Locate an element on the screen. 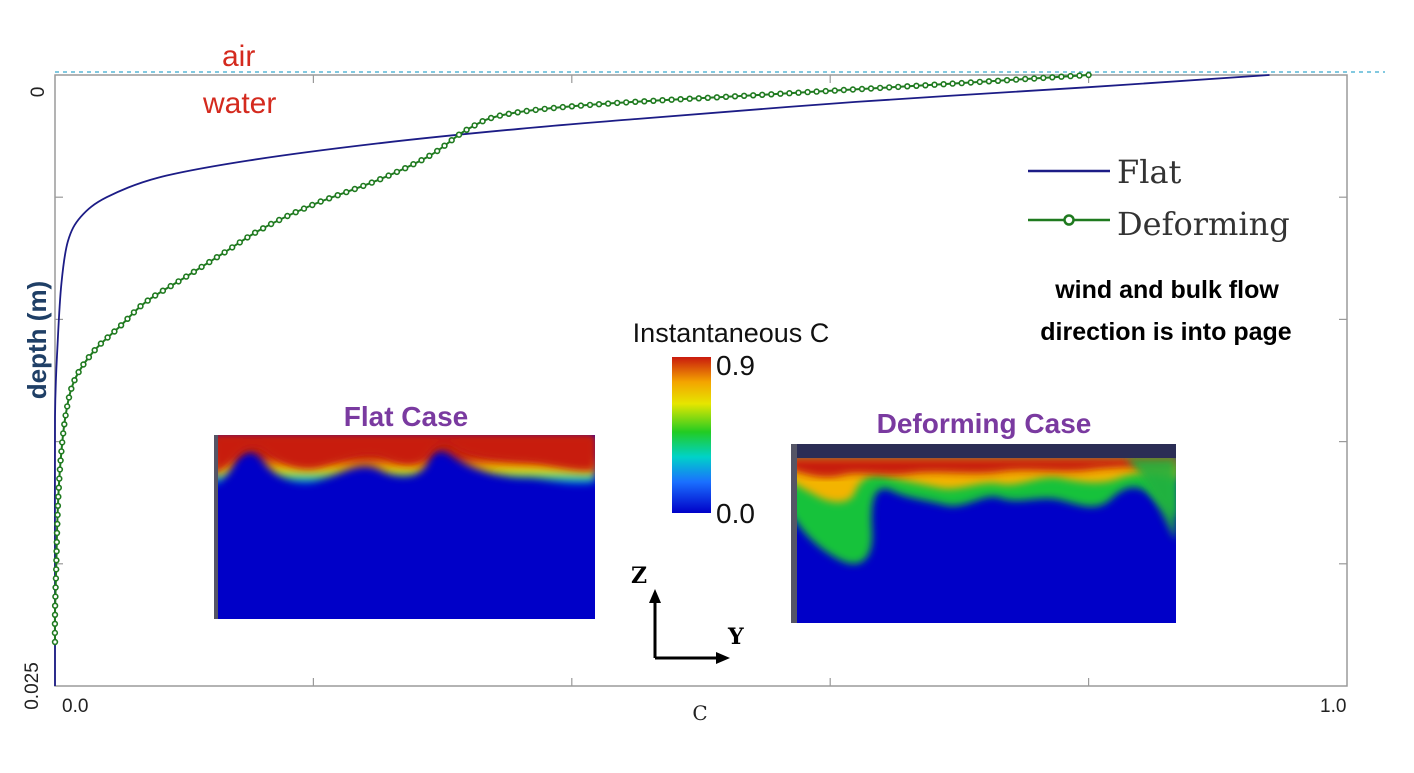 This screenshot has height=773, width=1414. colorbar: Instantaneous C 0.9 0.0 is located at coordinates (731, 423).